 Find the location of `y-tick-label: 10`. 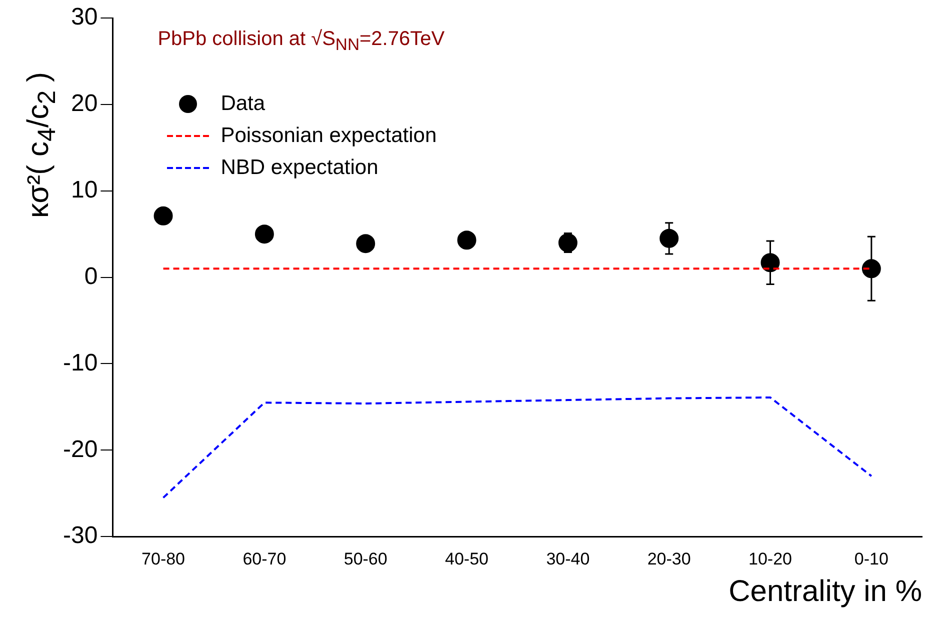

y-tick-label: 10 is located at coordinates (84, 190).